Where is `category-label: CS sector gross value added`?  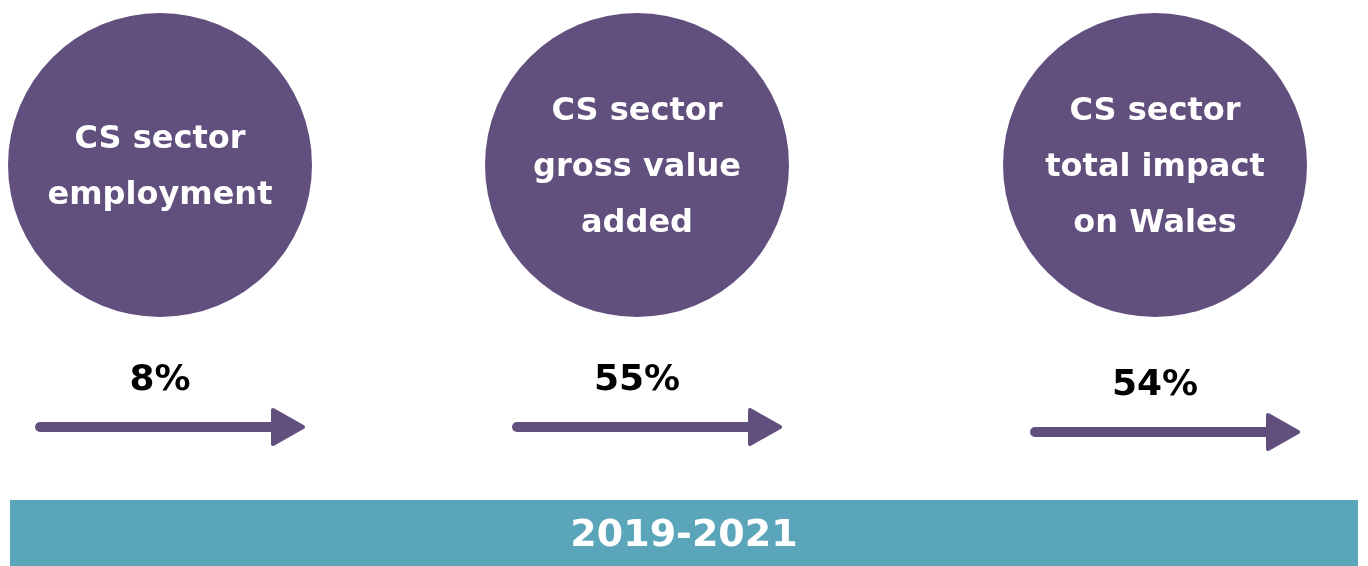 category-label: CS sector gross value added is located at coordinates (637, 165).